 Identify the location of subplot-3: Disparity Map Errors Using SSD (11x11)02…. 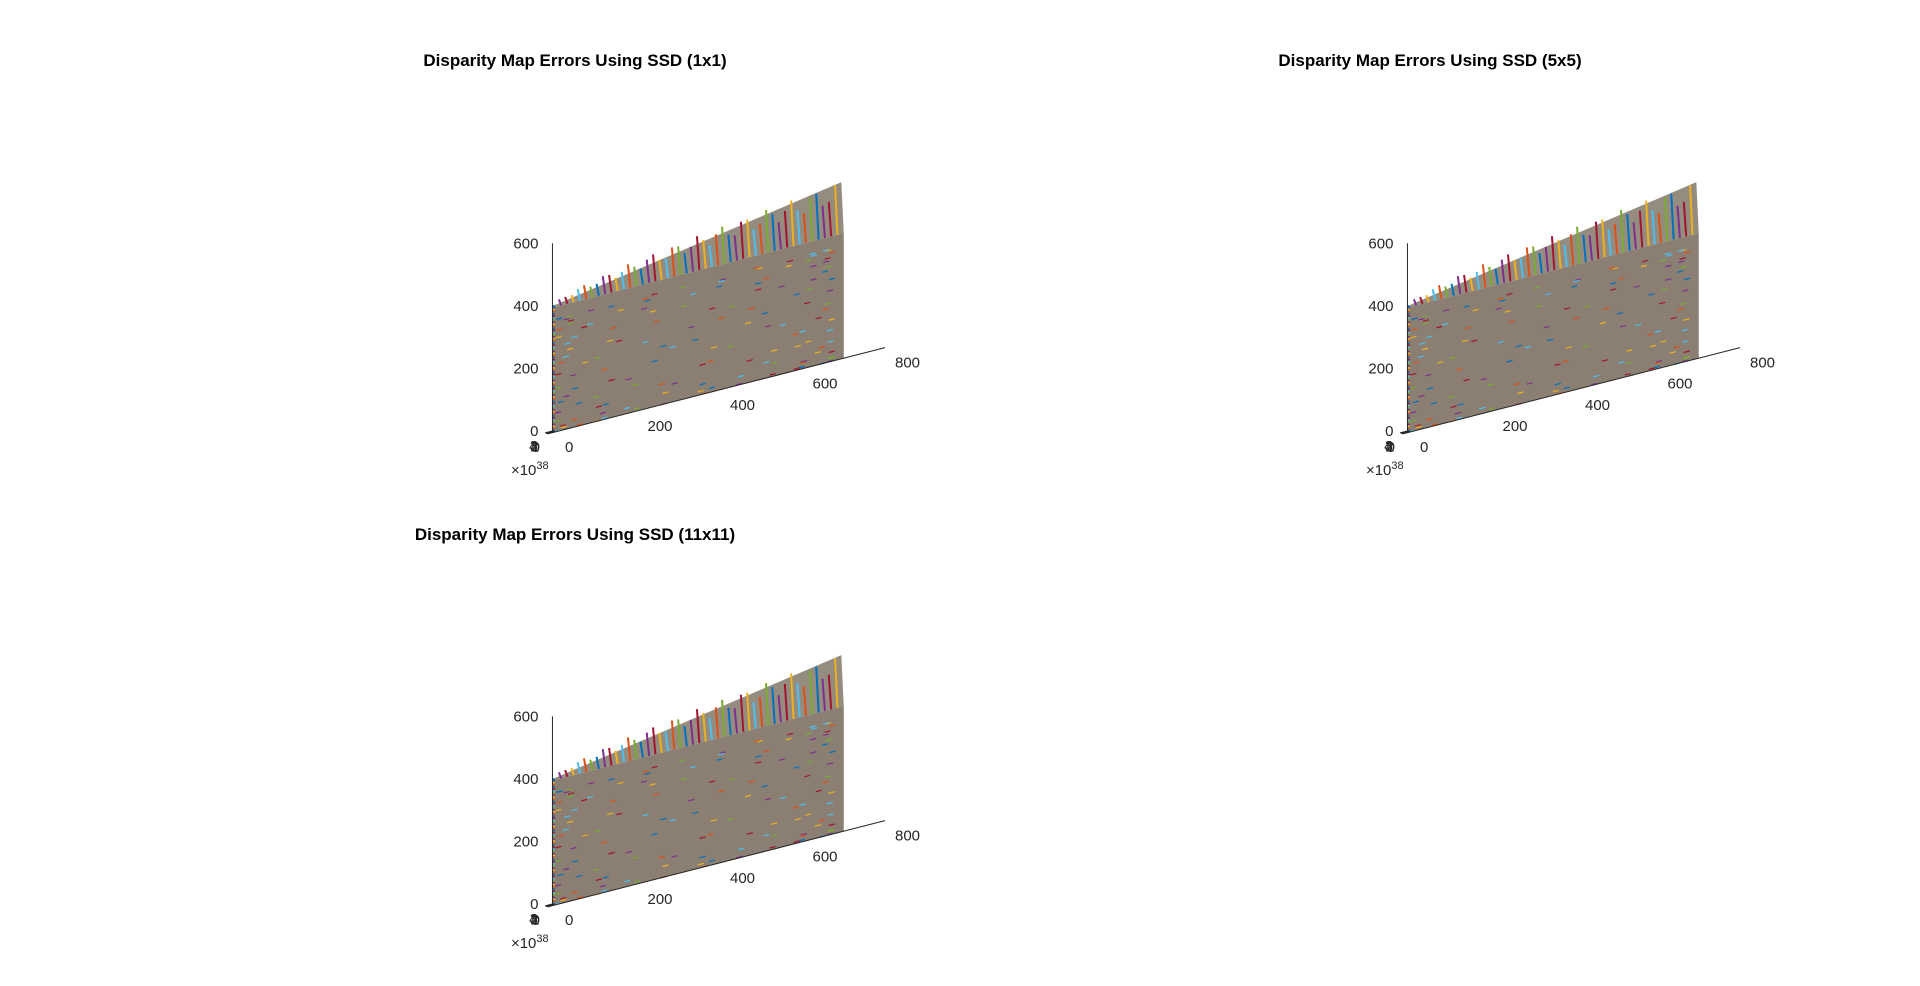
(667, 738).